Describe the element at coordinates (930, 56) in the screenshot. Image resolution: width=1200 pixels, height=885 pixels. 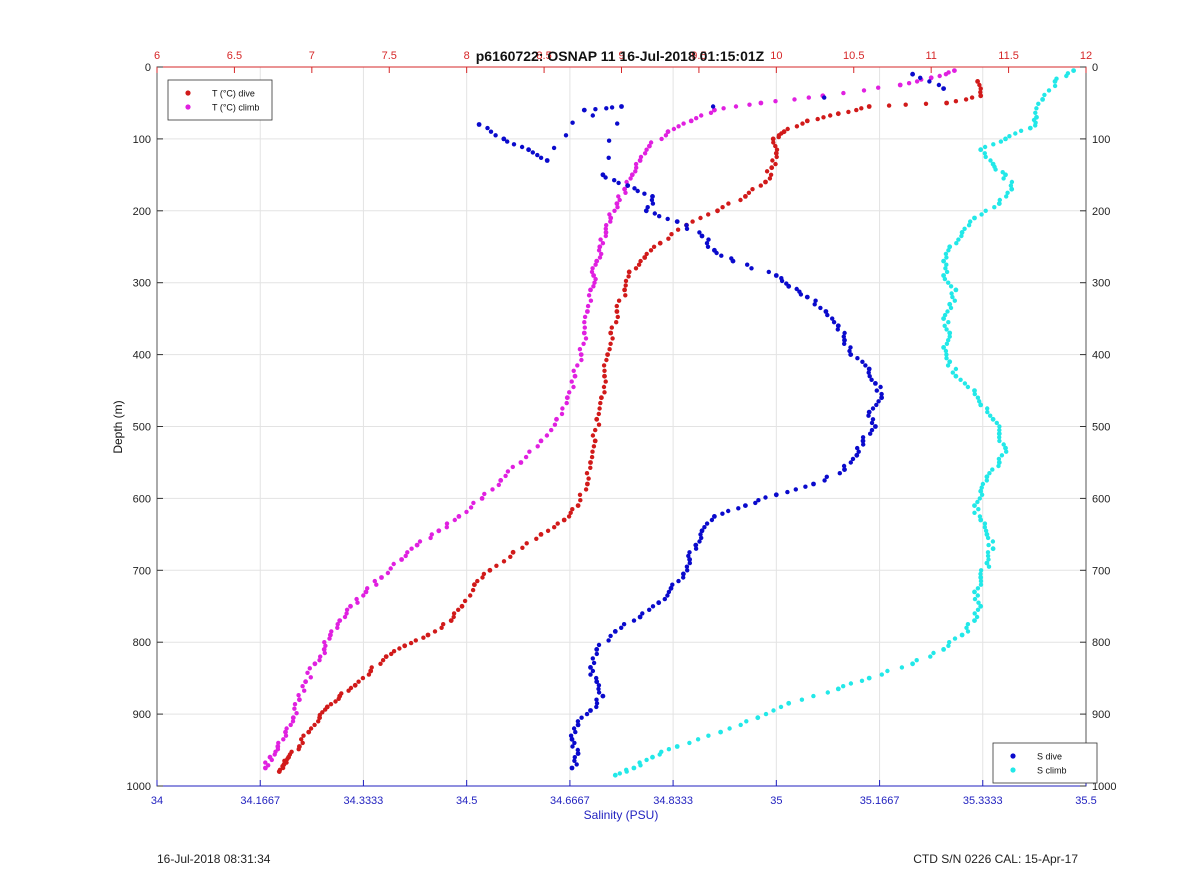
I see `x-tick-label-top: 11` at that location.